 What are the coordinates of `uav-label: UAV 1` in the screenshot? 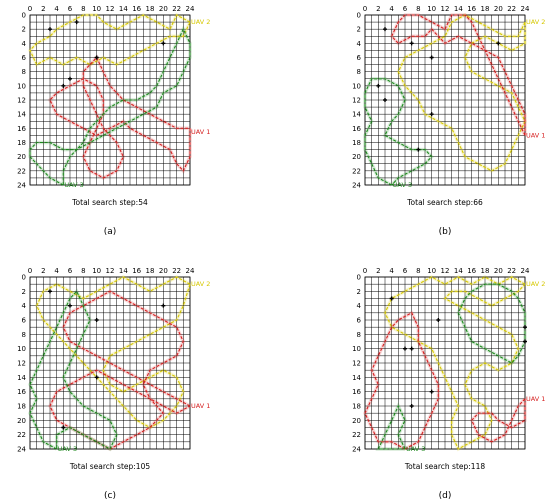 It's located at (200, 132).